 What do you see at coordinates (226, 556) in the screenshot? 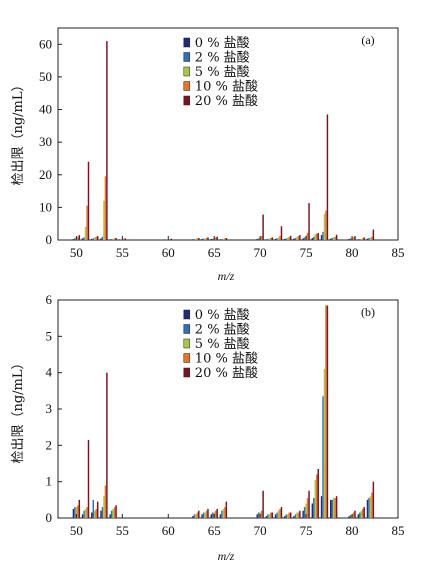
I see `x-axis-label-b: m/z` at bounding box center [226, 556].